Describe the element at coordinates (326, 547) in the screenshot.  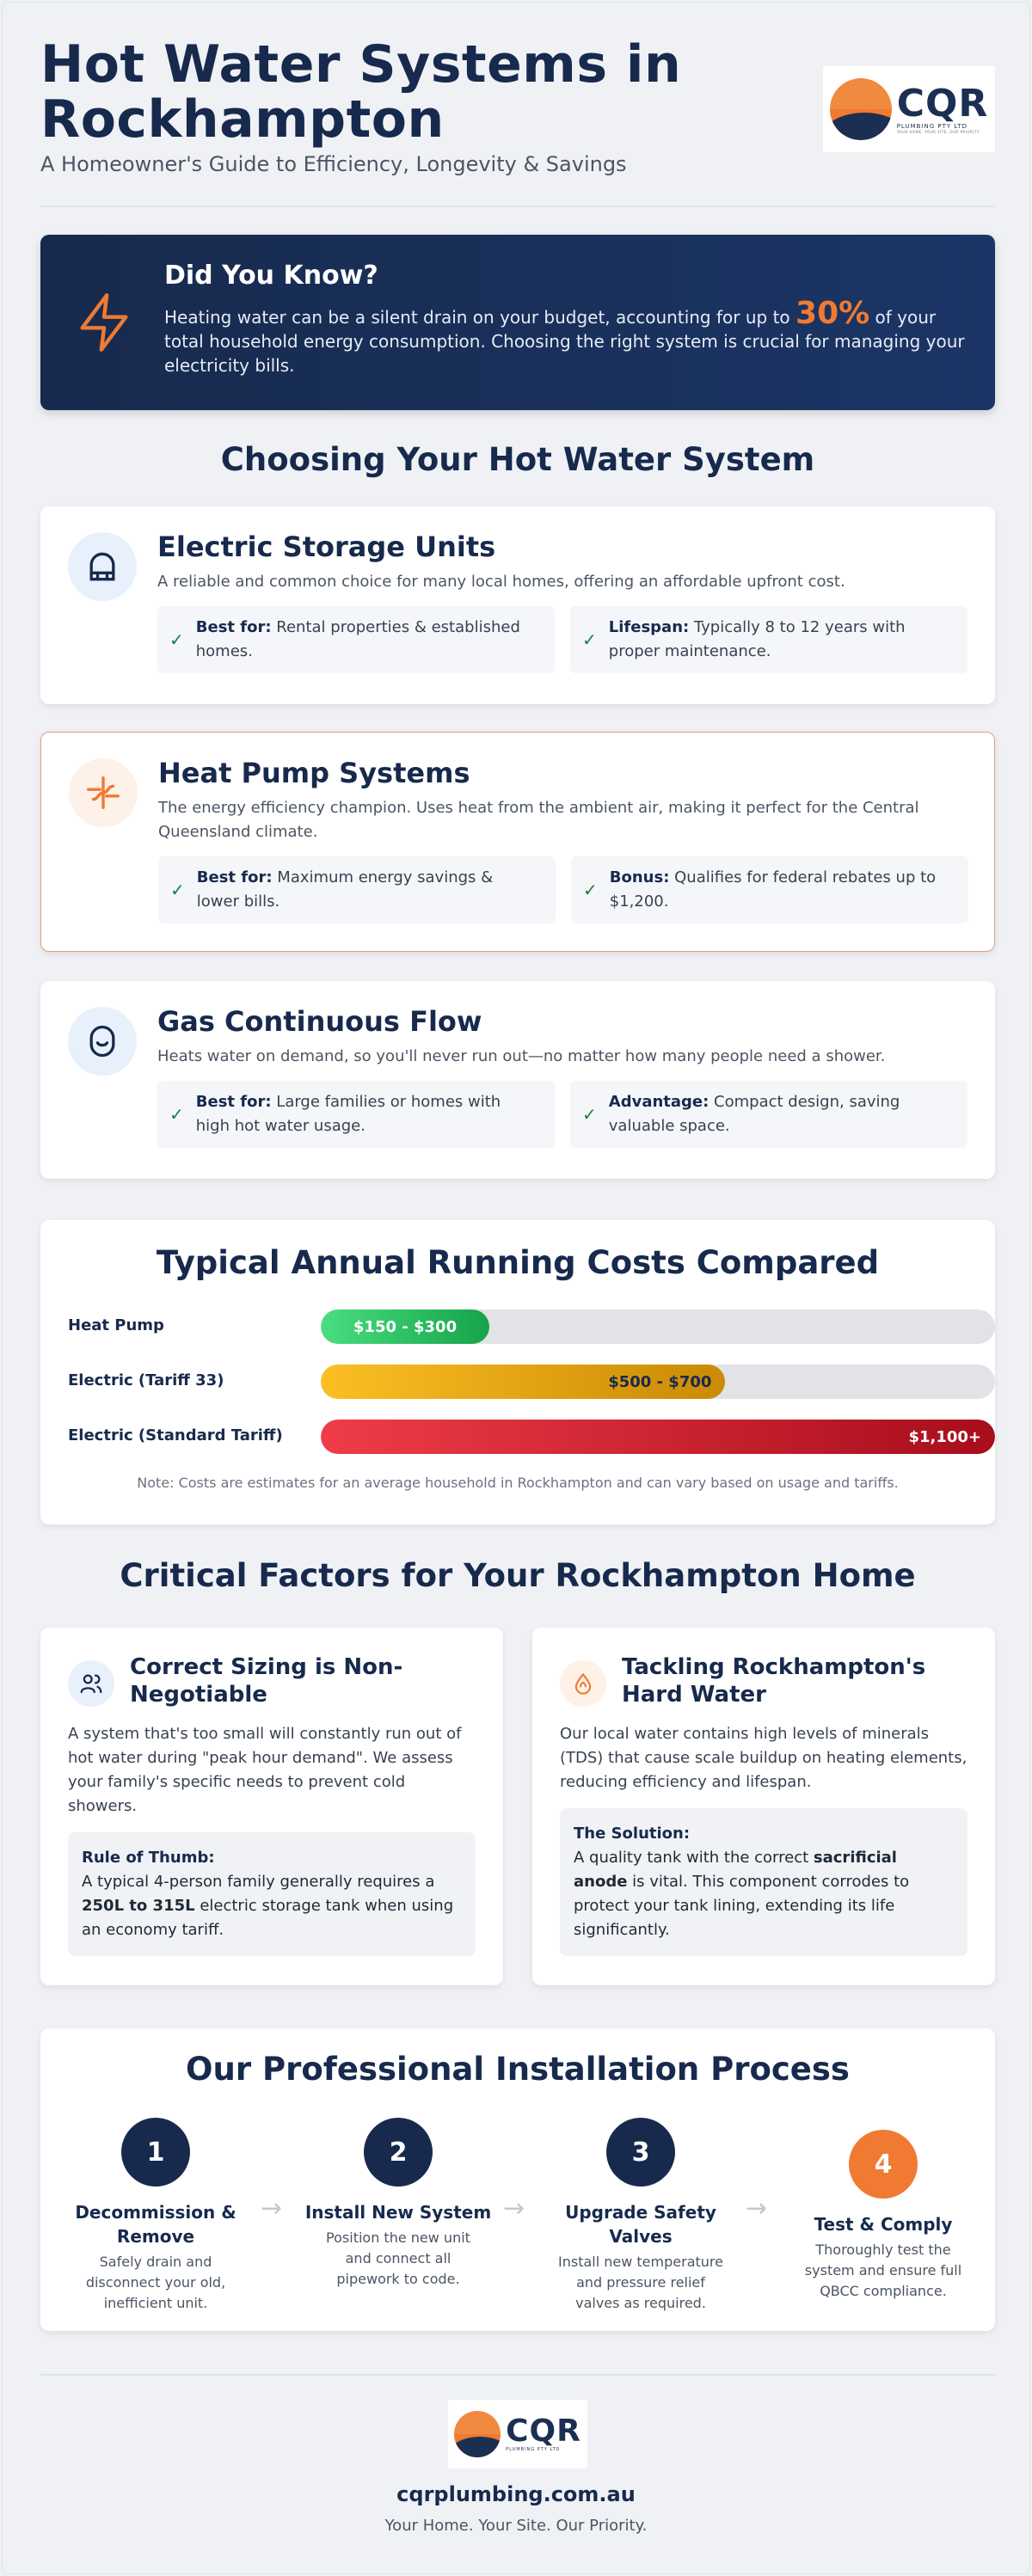
I see `system-title: Electric Storage Units` at that location.